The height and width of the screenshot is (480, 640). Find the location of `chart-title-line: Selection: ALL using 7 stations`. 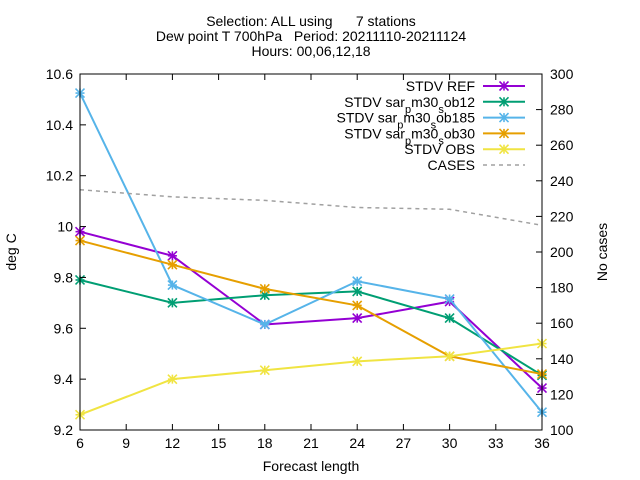

chart-title-line: Selection: ALL using 7 stations is located at coordinates (311, 21).